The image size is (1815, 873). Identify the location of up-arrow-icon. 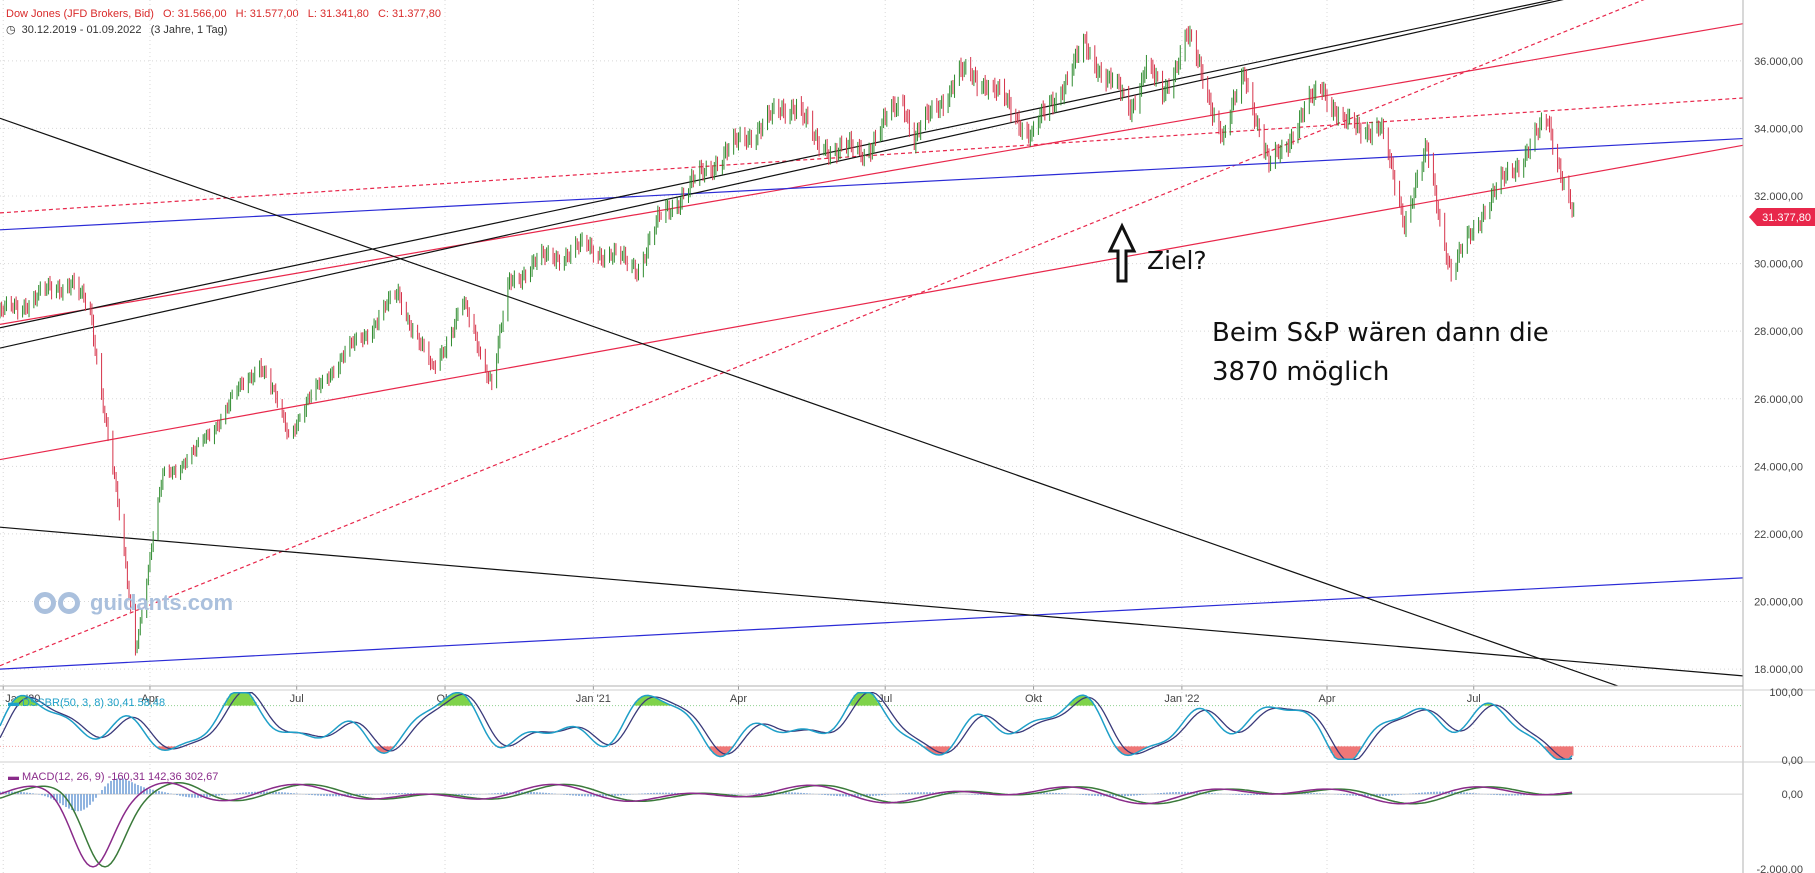
(1122, 252).